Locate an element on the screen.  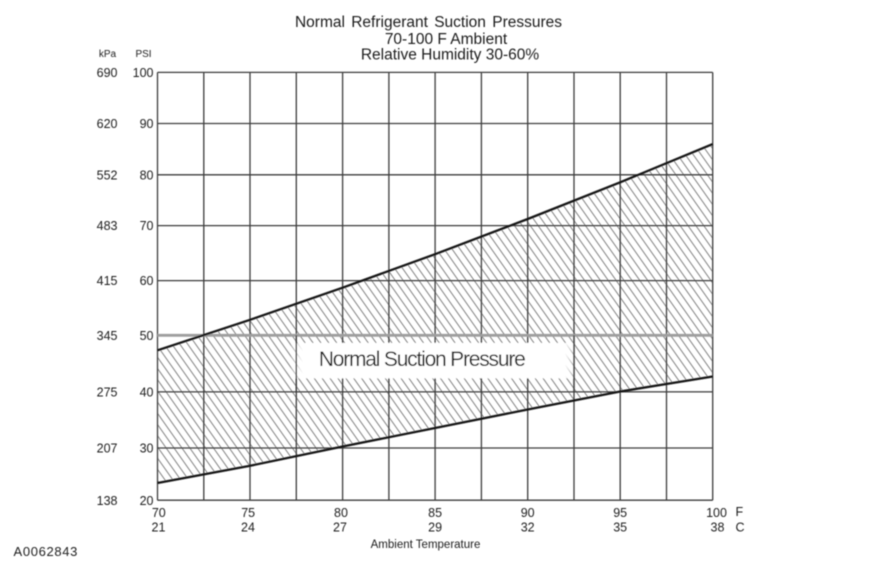
svg-text: Ambient Temperature is located at coordinates (426, 545).